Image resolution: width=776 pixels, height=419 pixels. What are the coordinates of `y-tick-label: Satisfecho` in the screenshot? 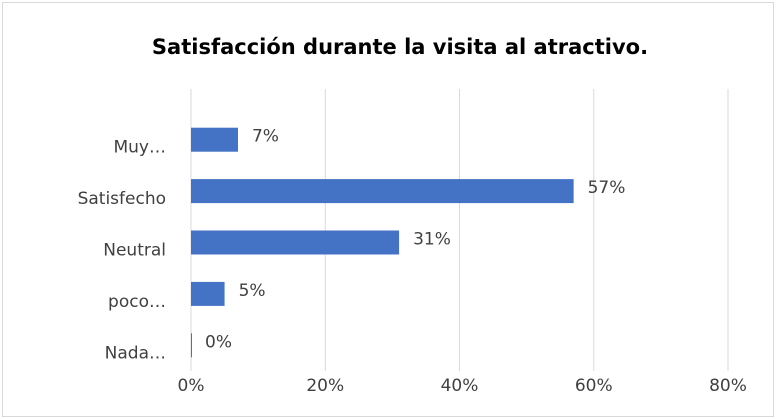 It's located at (122, 199).